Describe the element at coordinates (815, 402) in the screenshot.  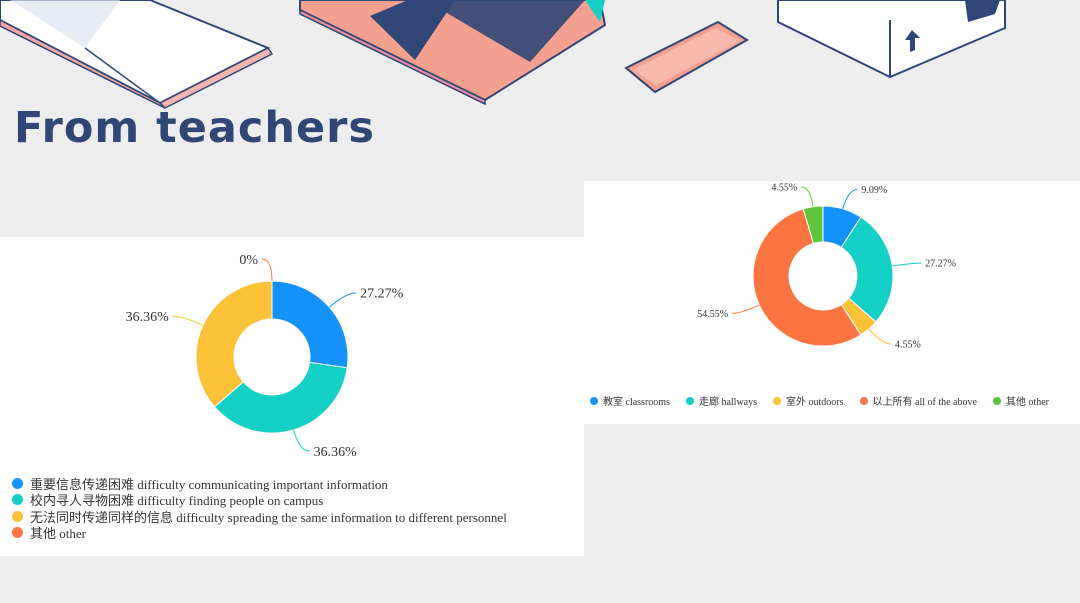
I see `legend-label: 室外 outdoors` at that location.